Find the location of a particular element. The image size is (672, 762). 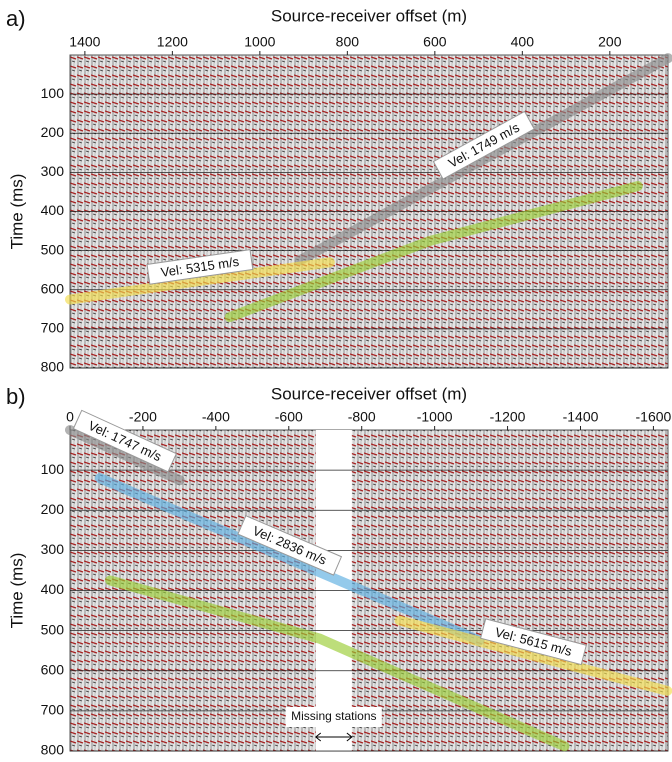

panel-label: b) is located at coordinates (16, 396).